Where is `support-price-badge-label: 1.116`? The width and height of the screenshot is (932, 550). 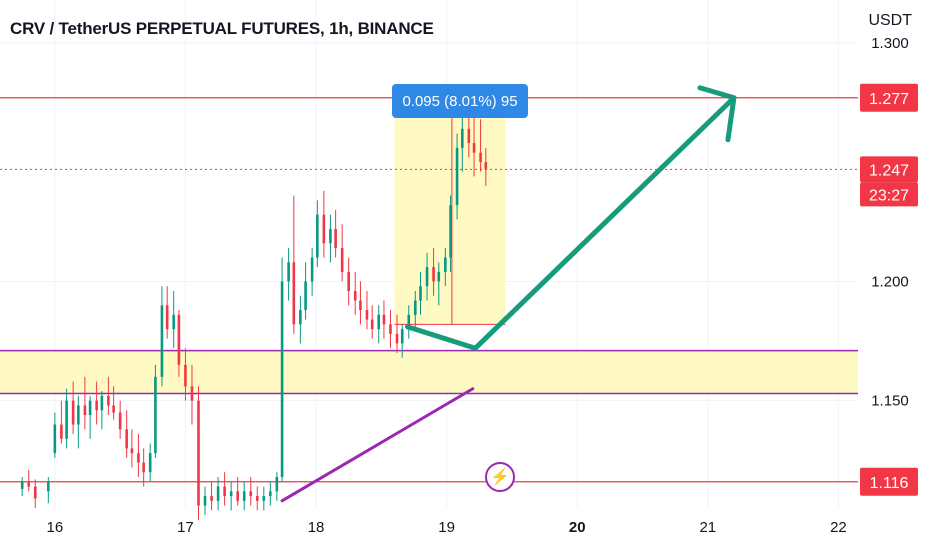
support-price-badge-label: 1.116 is located at coordinates (889, 483).